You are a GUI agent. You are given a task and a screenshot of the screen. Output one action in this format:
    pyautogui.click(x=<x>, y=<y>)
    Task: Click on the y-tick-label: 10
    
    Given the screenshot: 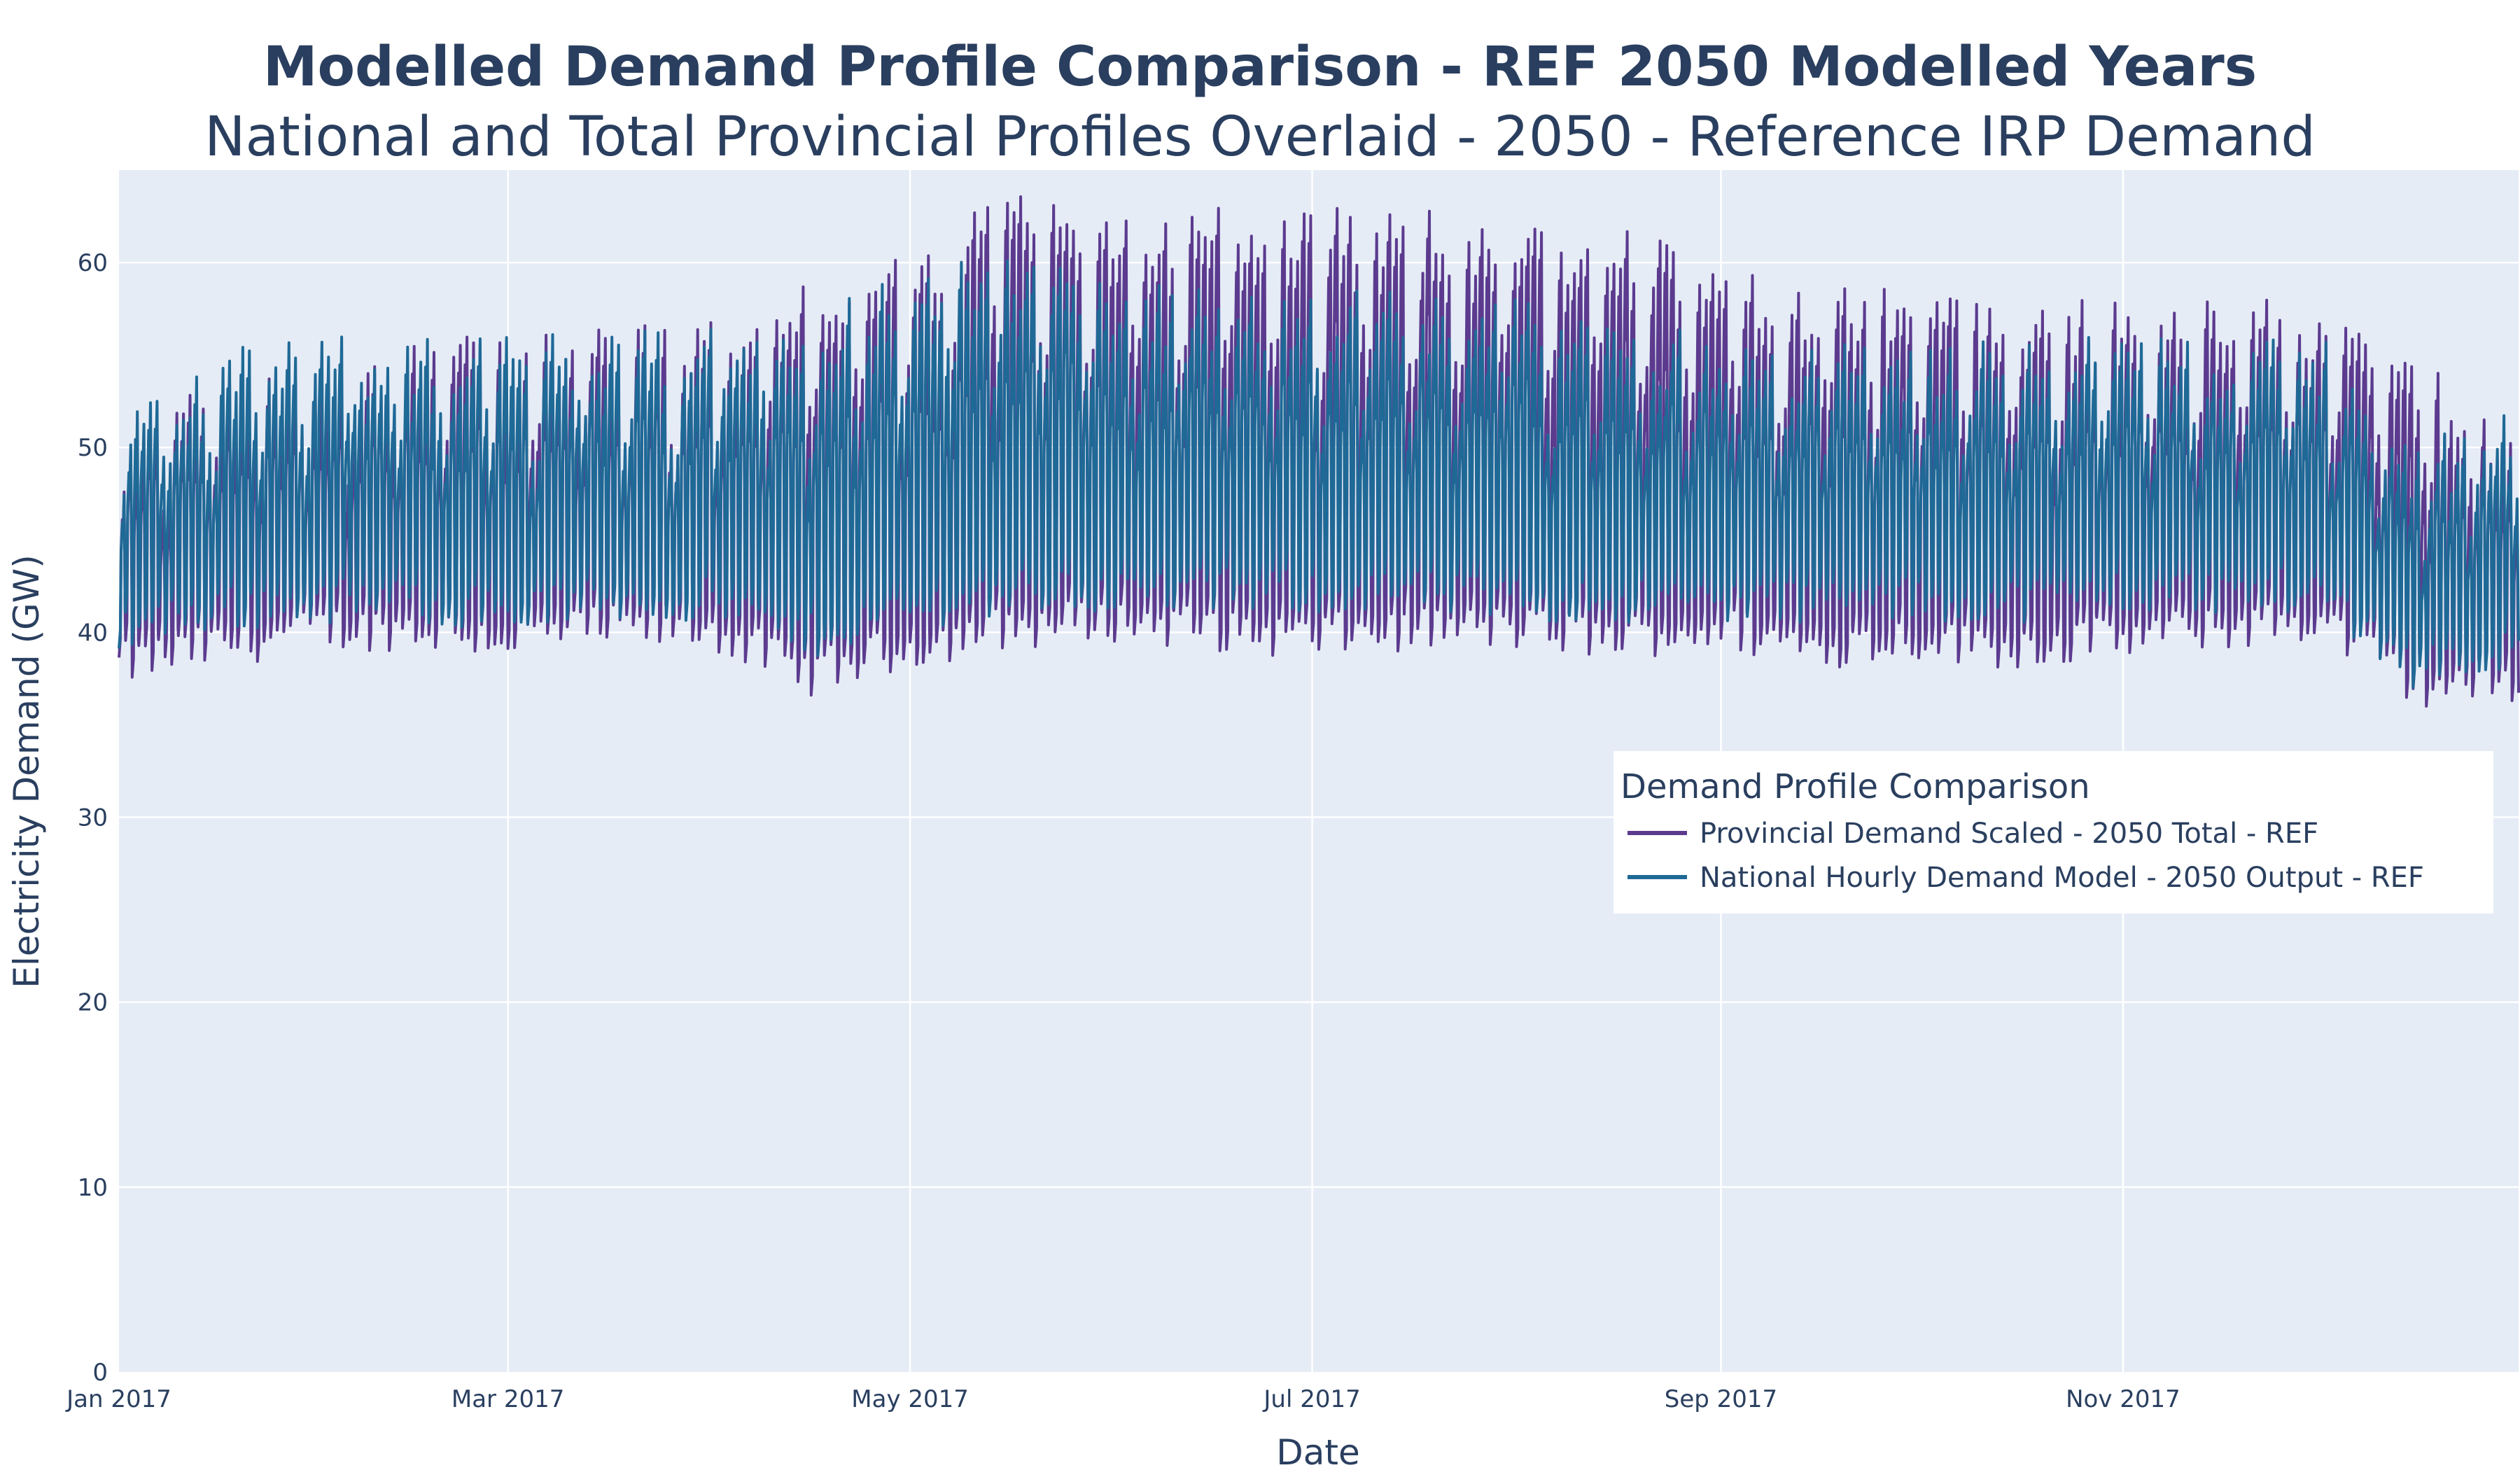 What is the action you would take?
    pyautogui.click(x=93, y=1188)
    